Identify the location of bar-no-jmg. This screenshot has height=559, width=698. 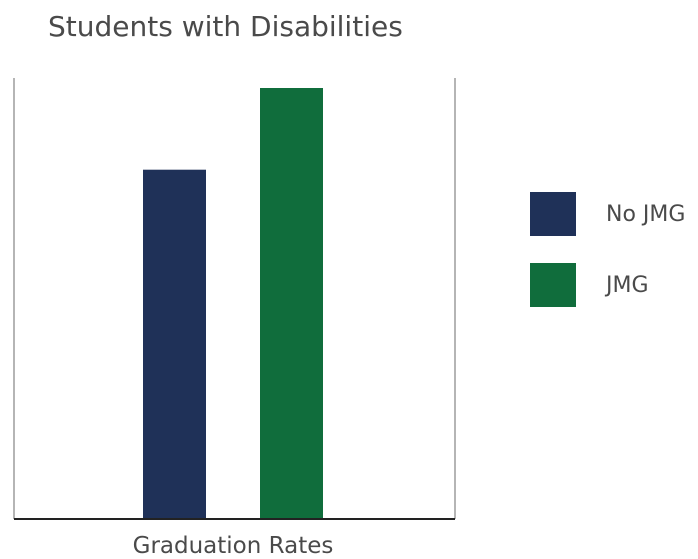
(174, 343).